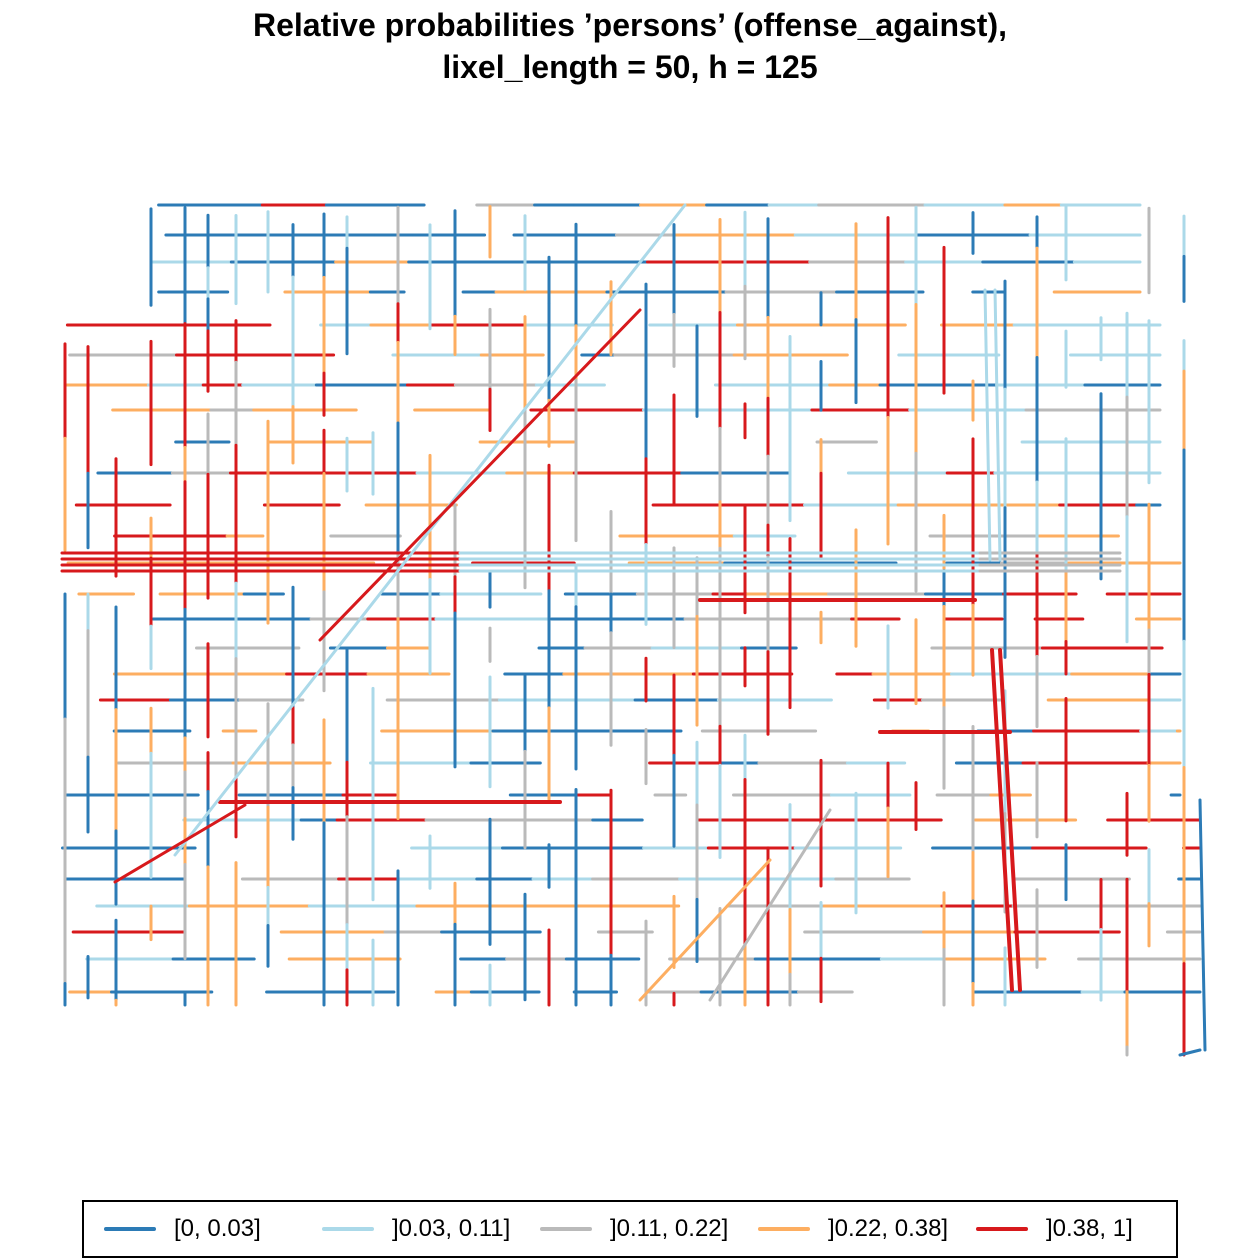  What do you see at coordinates (888, 1228) in the screenshot?
I see `legend-label-class-4: ]0.22, 0.38]` at bounding box center [888, 1228].